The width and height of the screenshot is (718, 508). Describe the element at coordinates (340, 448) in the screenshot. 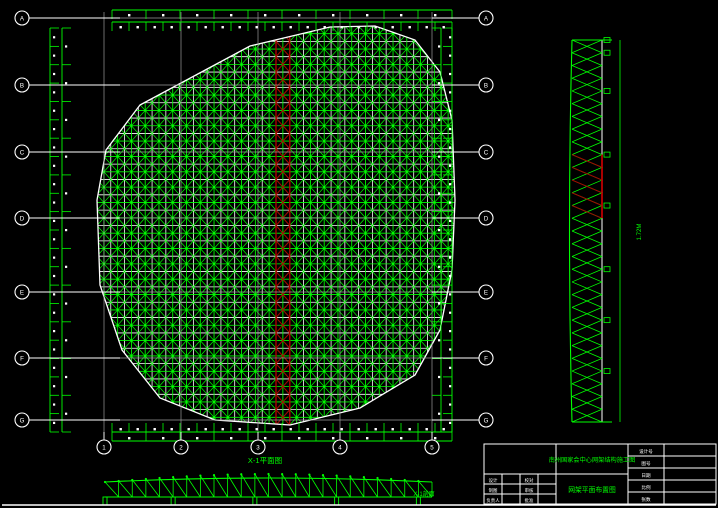

I see `svg-text: 4` at that location.